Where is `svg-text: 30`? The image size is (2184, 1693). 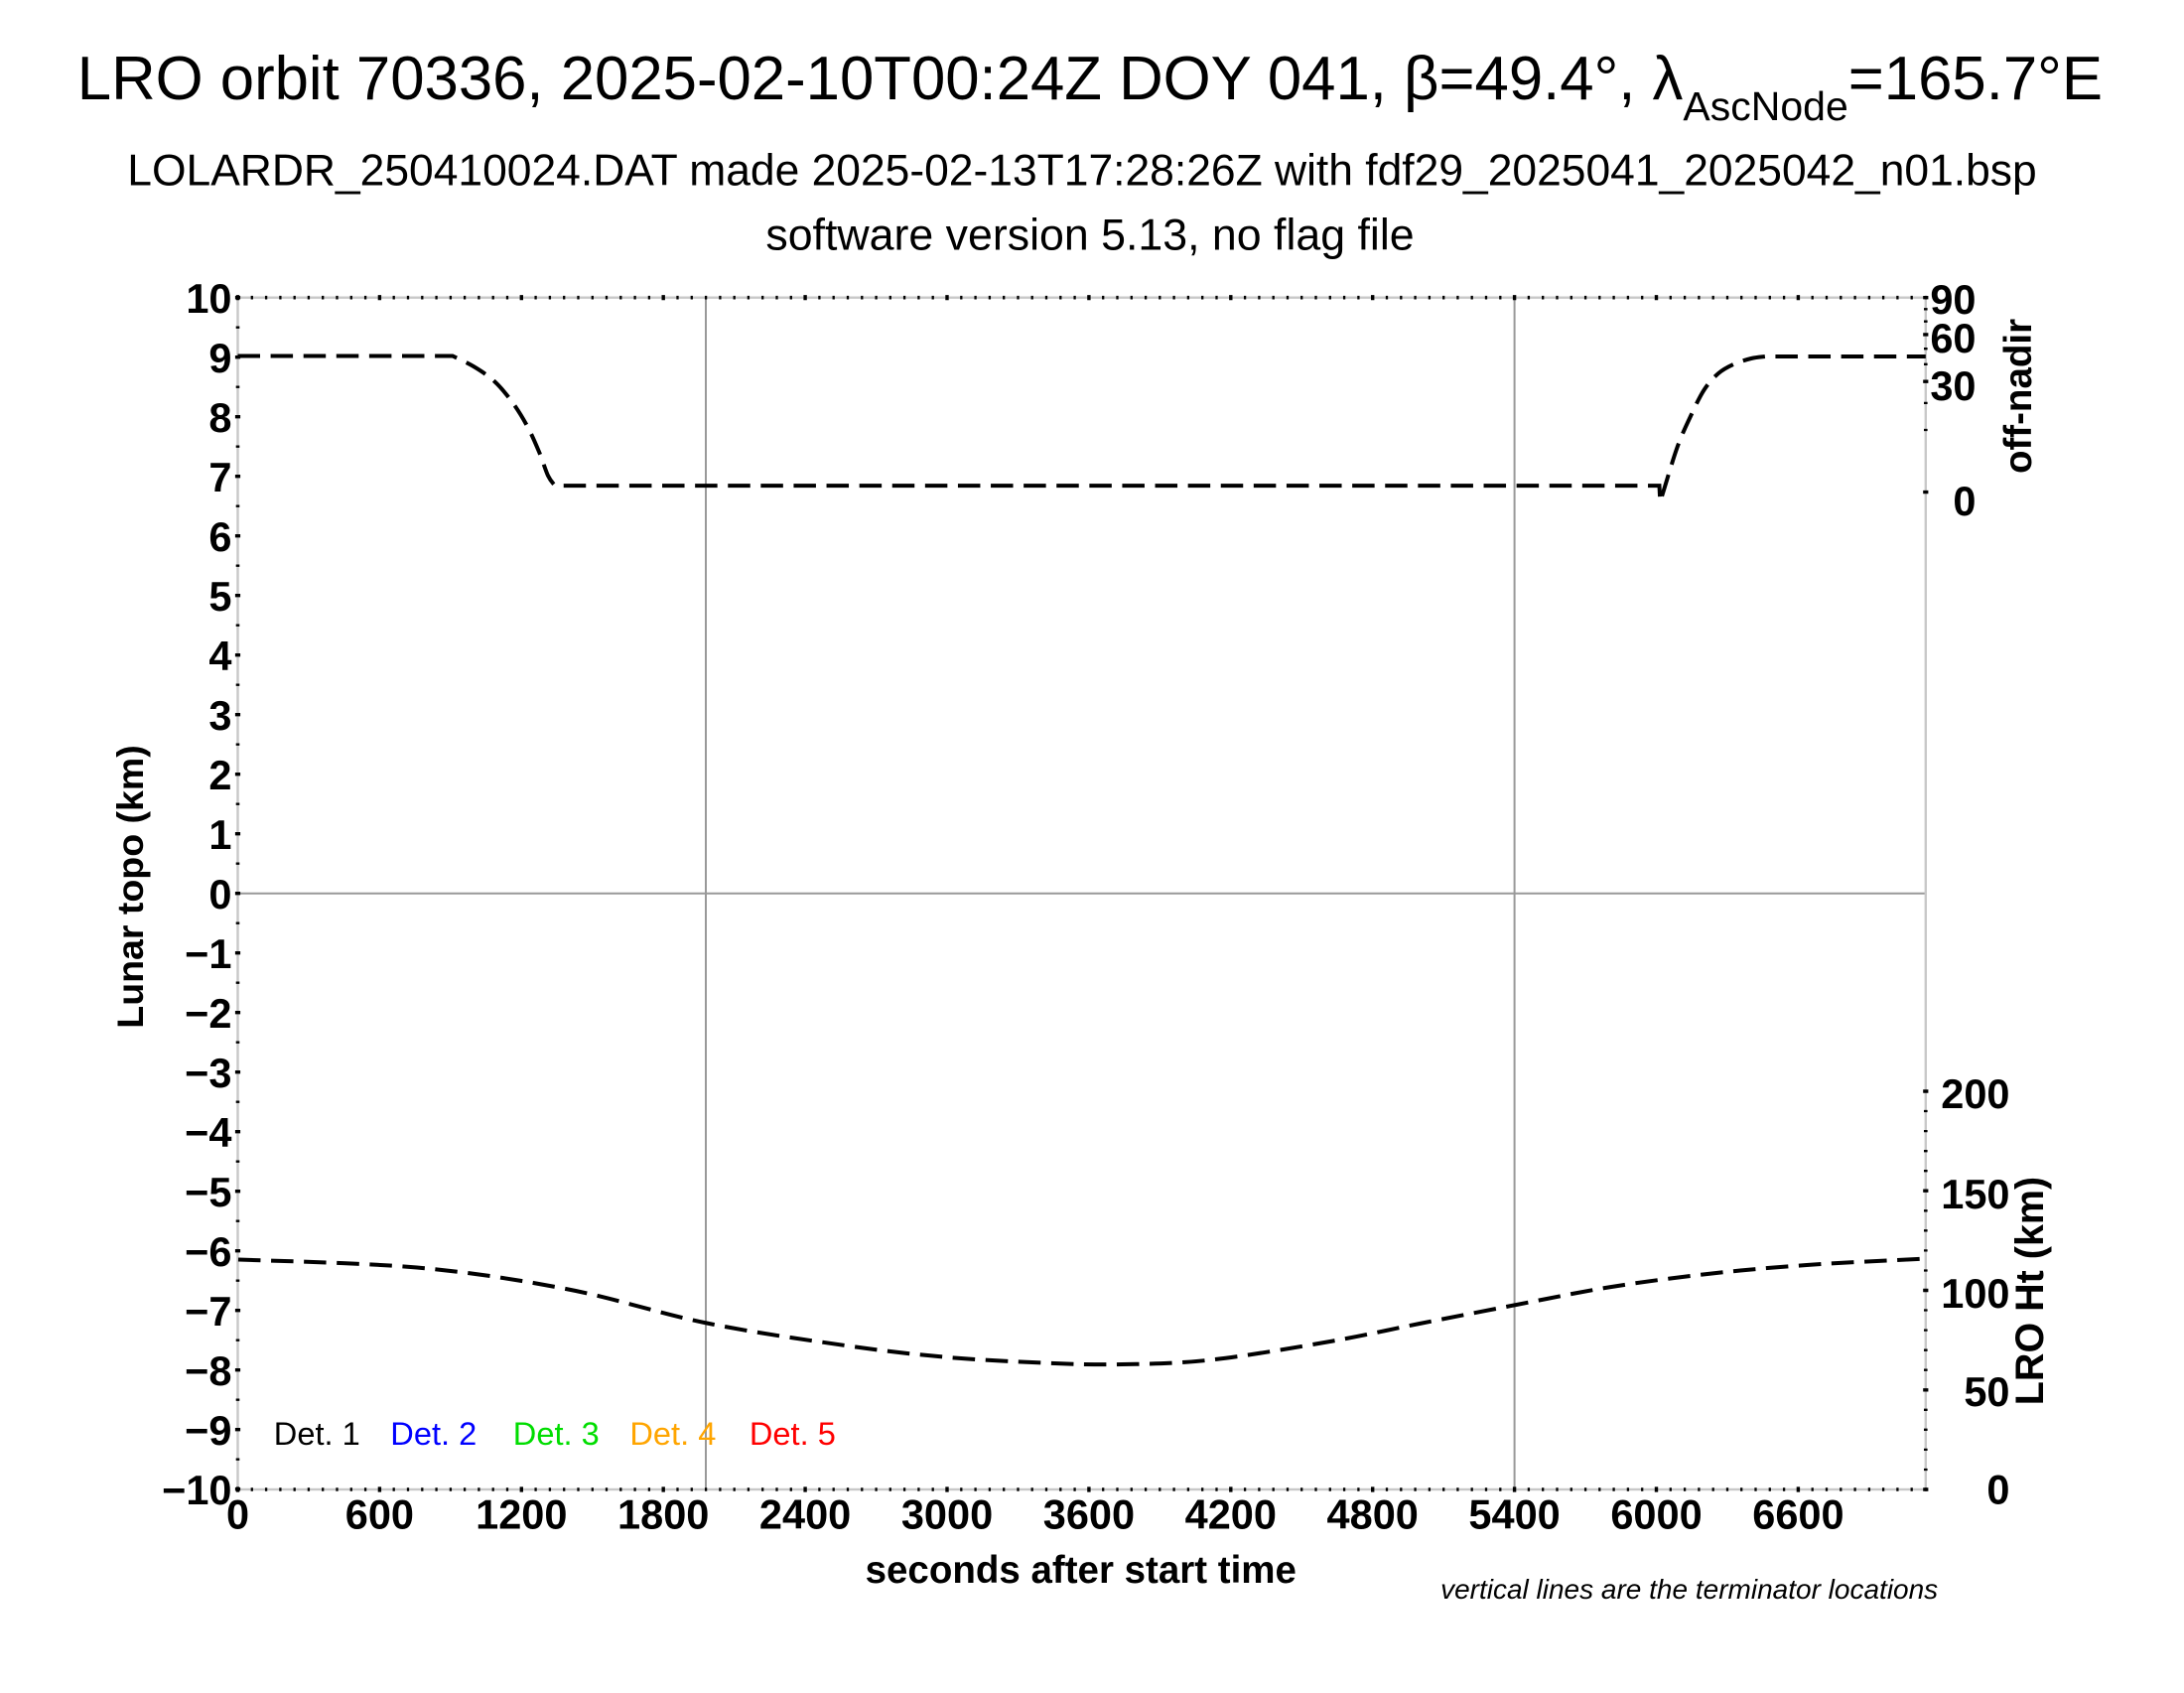 svg-text: 30 is located at coordinates (1953, 385).